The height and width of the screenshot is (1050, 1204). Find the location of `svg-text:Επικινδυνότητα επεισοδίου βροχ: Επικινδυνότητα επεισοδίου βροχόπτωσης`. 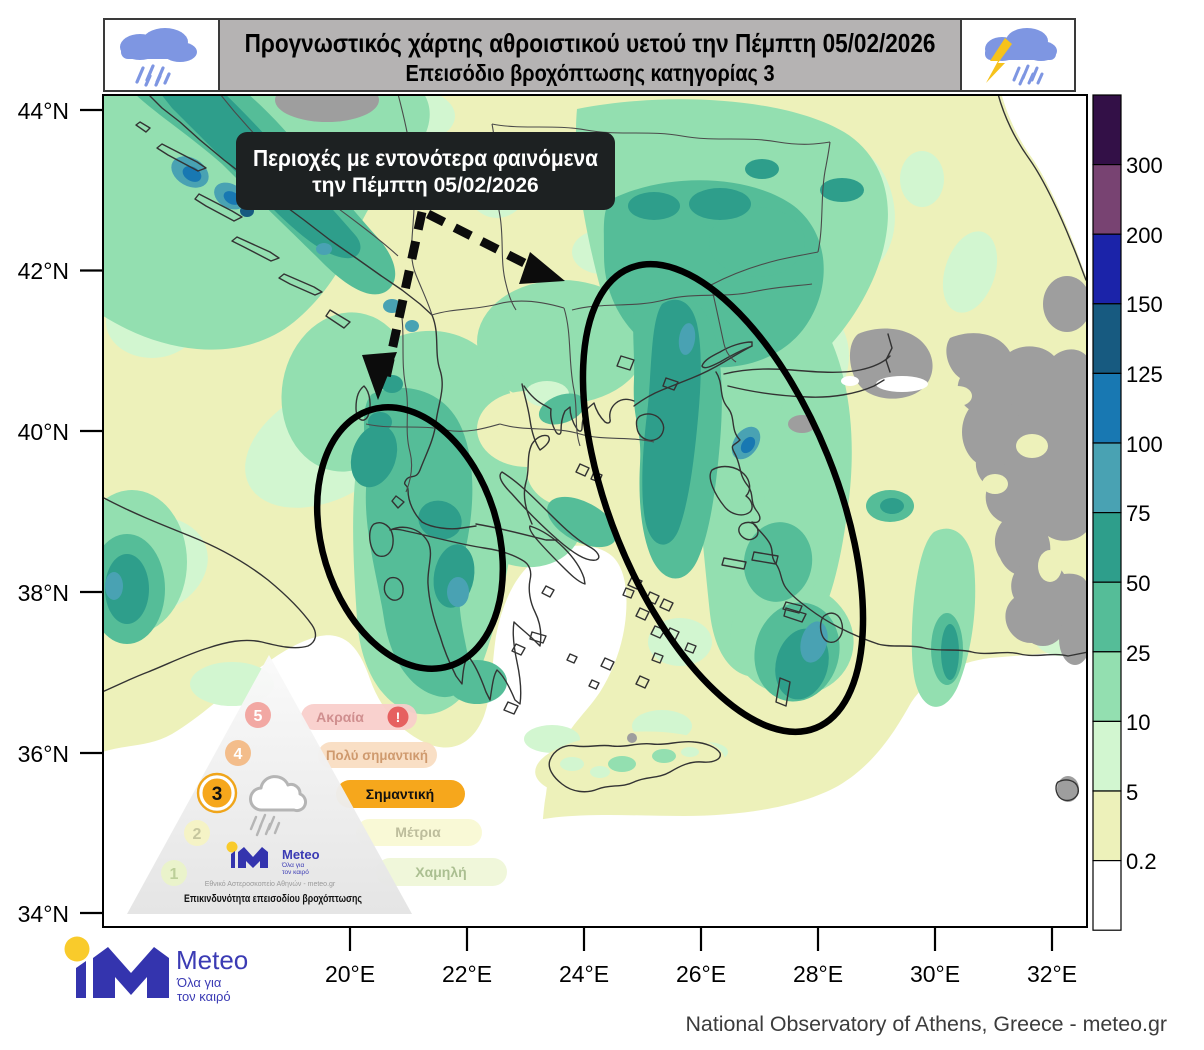

svg-text:Επικινδυνότητα επεισοδίου βροχ: Επικινδυνότητα επεισοδίου βροχόπτωσης is located at coordinates (273, 899).